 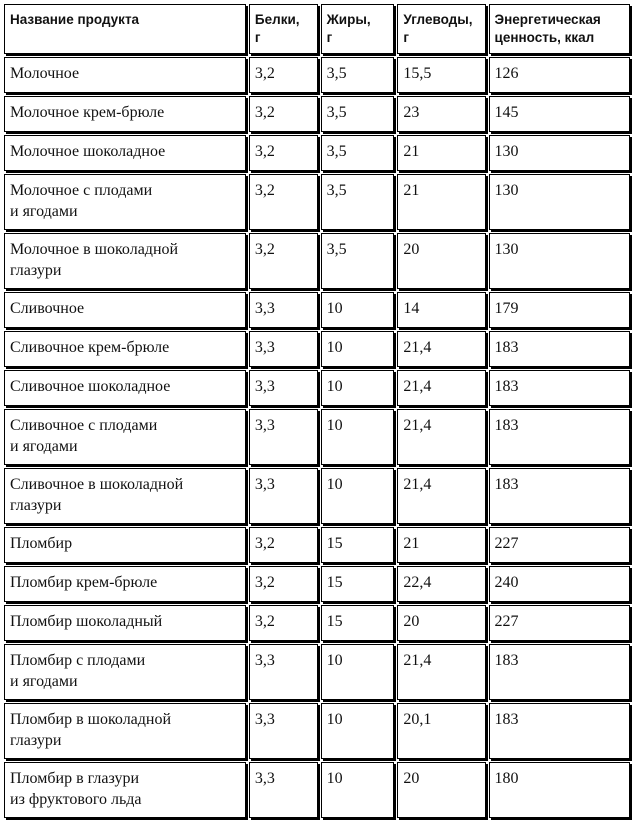 I want to click on product-cell: Молочное в шоколадной глазури, so click(x=125, y=261).